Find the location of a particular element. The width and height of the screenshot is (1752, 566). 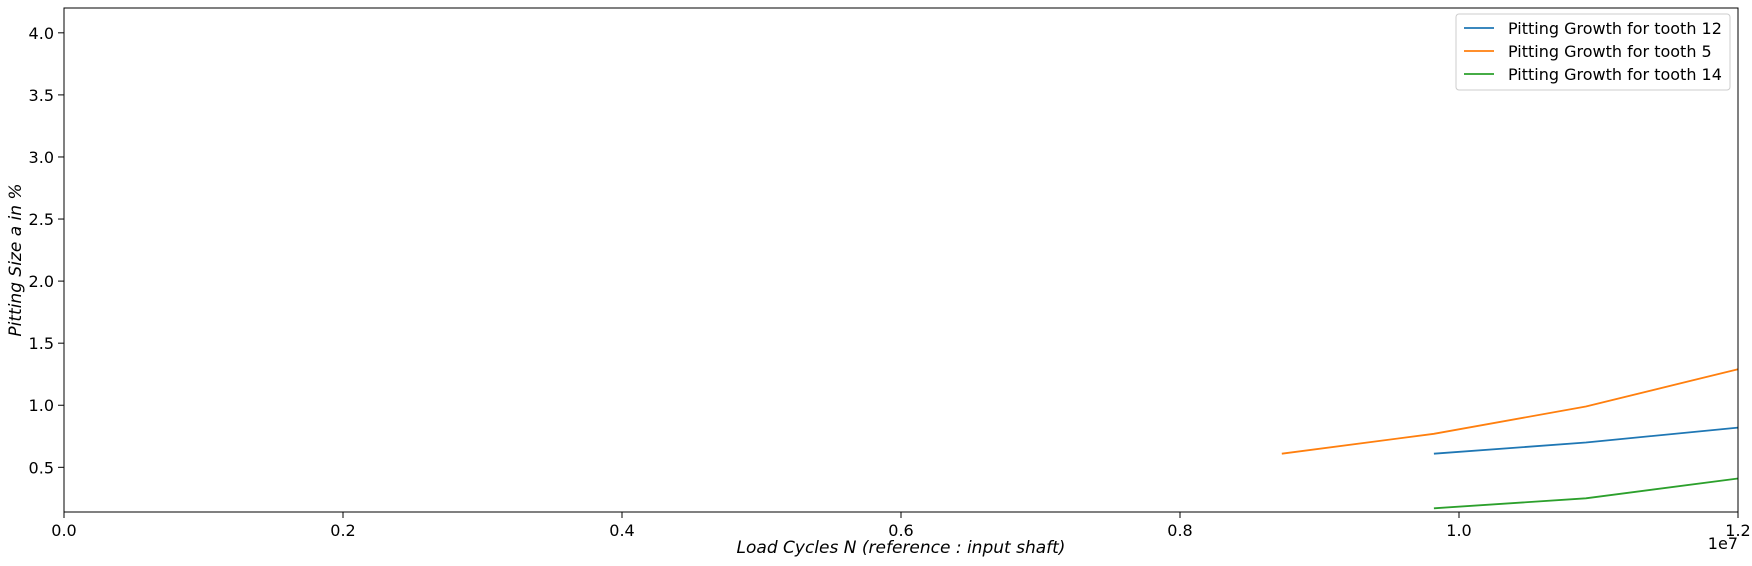

x-tick-label: 0.4 is located at coordinates (621, 530).